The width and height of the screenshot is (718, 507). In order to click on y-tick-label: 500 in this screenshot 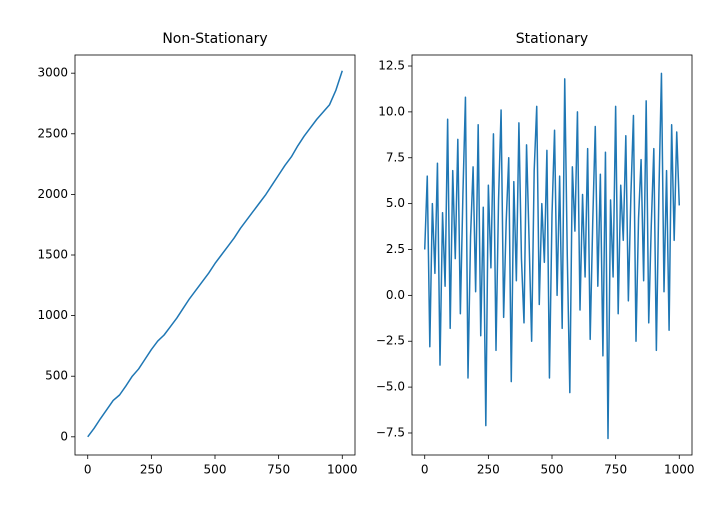, I will do `click(56, 376)`.